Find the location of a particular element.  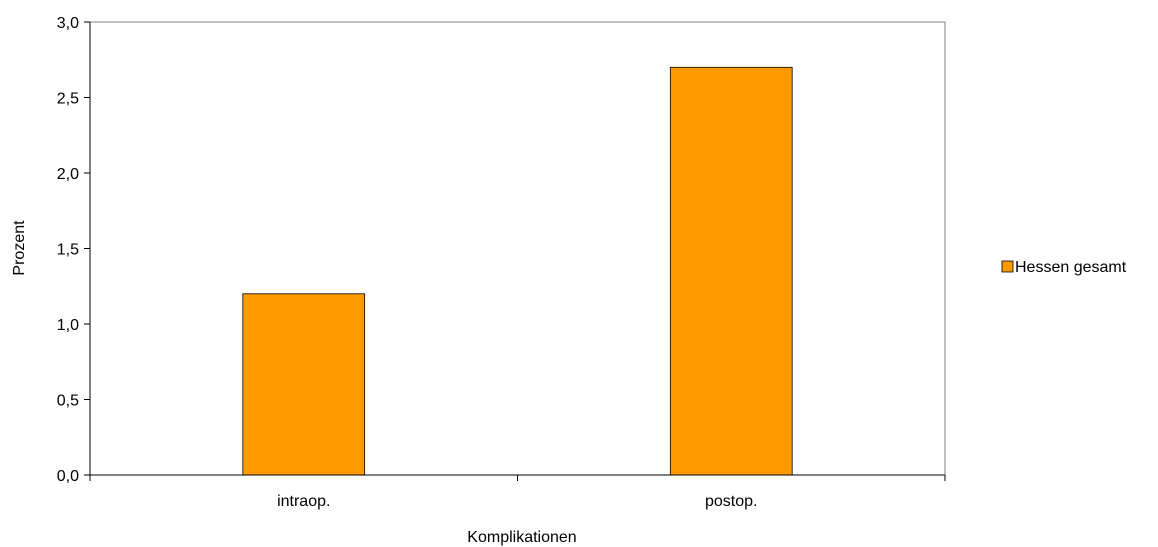

legend: Hessen gesamt is located at coordinates (1064, 267).